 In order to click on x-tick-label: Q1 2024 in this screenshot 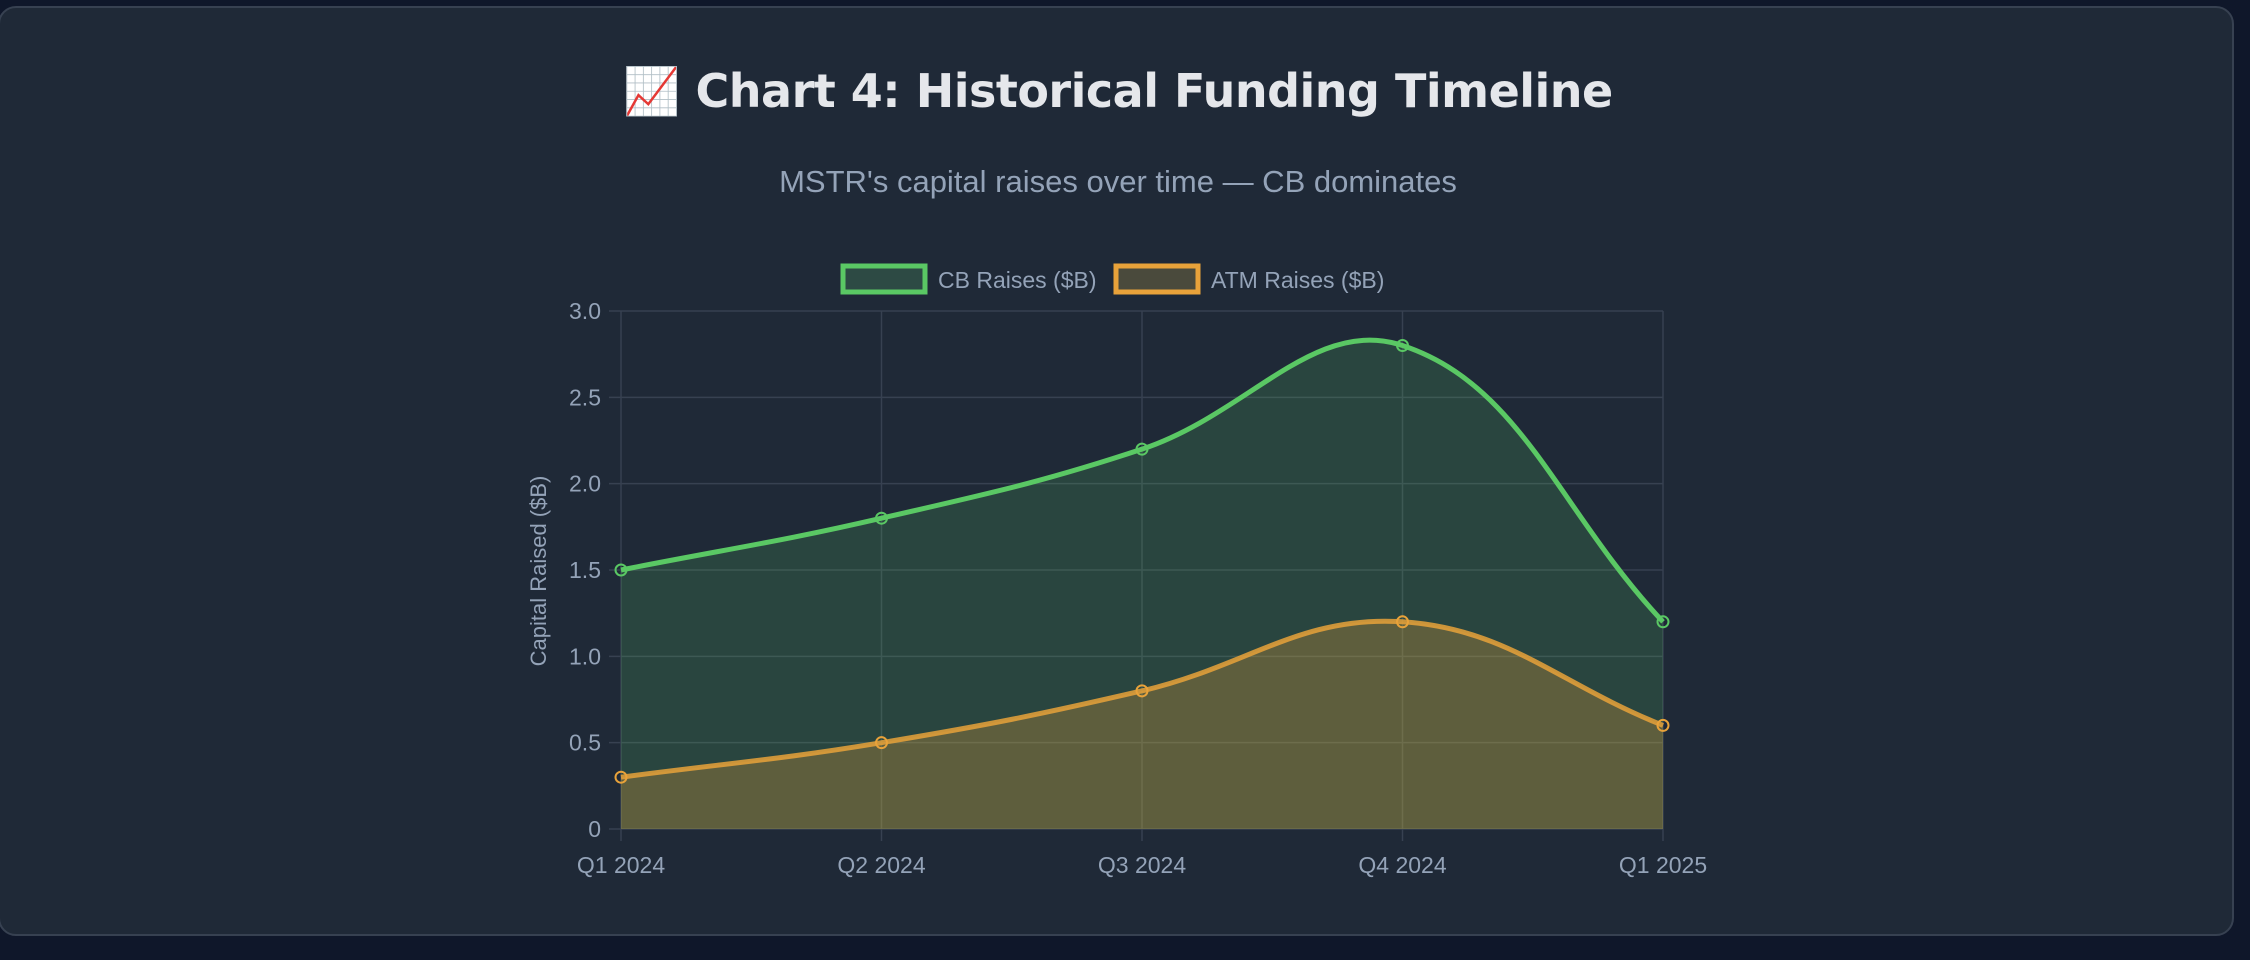, I will do `click(621, 865)`.